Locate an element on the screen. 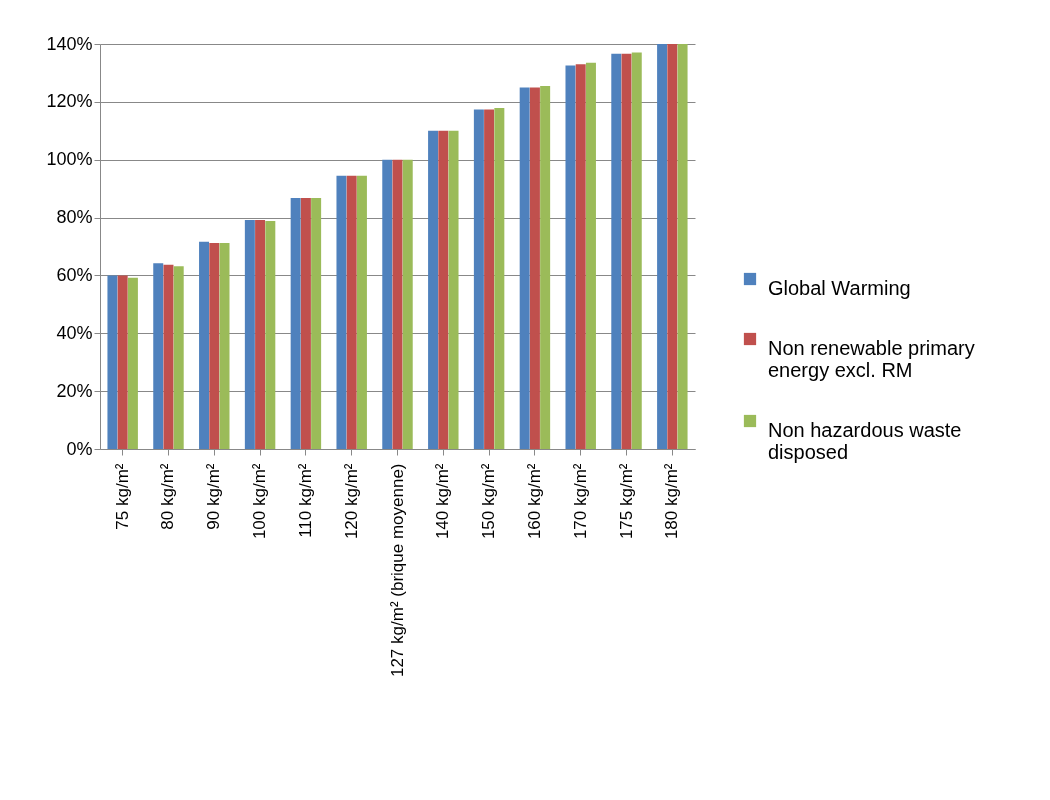  y-tick-label: 20% is located at coordinates (74, 390).